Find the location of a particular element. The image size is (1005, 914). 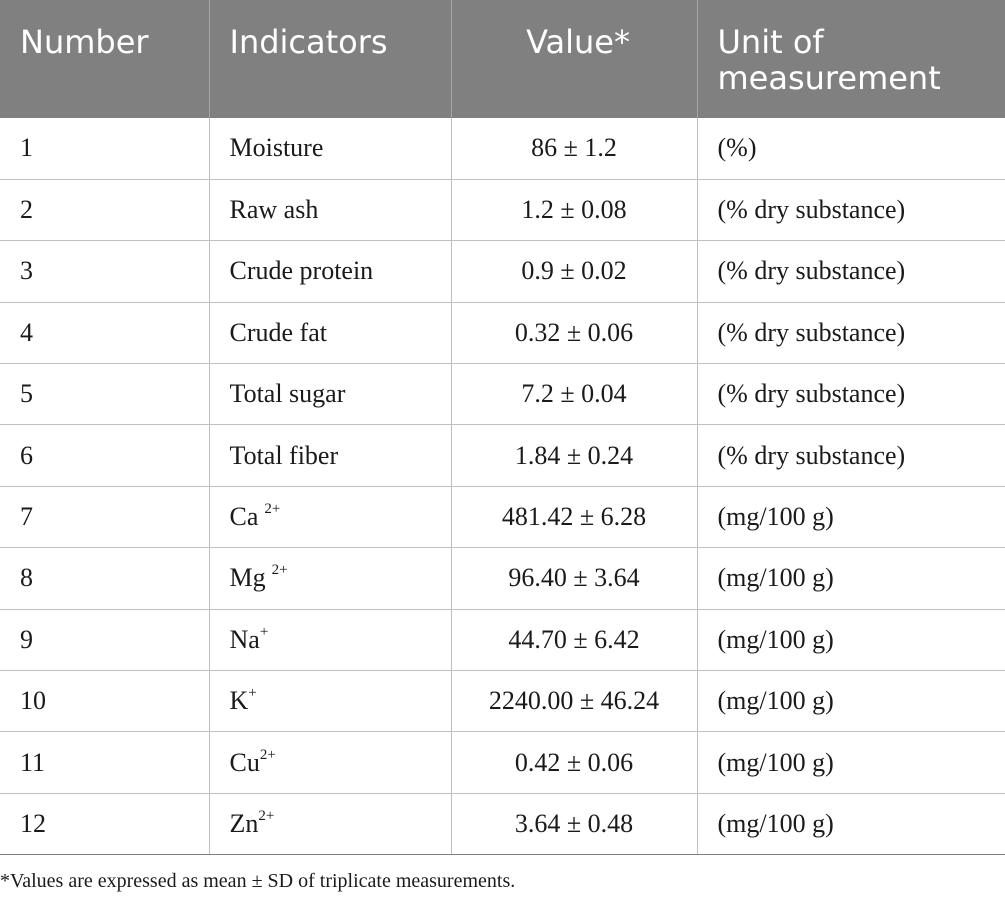

cell-indicator: Na+ is located at coordinates (329, 640).